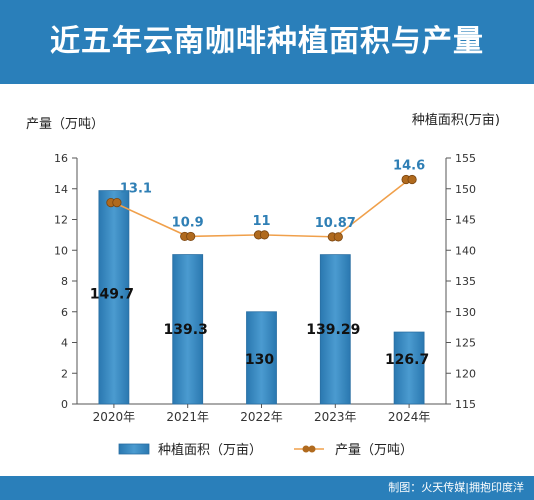 The width and height of the screenshot is (534, 500). What do you see at coordinates (136, 189) in the screenshot?
I see `line-value-label: 13.1` at bounding box center [136, 189].